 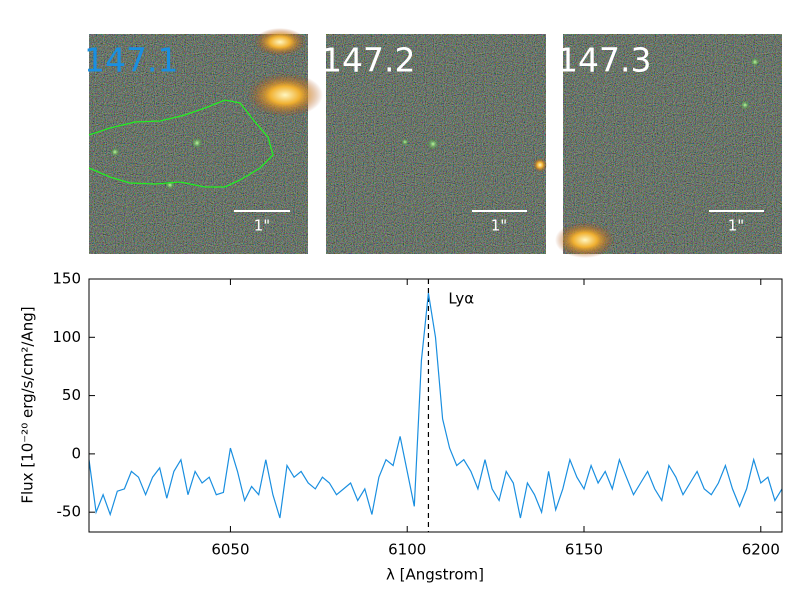 I want to click on annotation: Lyα, so click(x=461, y=299).